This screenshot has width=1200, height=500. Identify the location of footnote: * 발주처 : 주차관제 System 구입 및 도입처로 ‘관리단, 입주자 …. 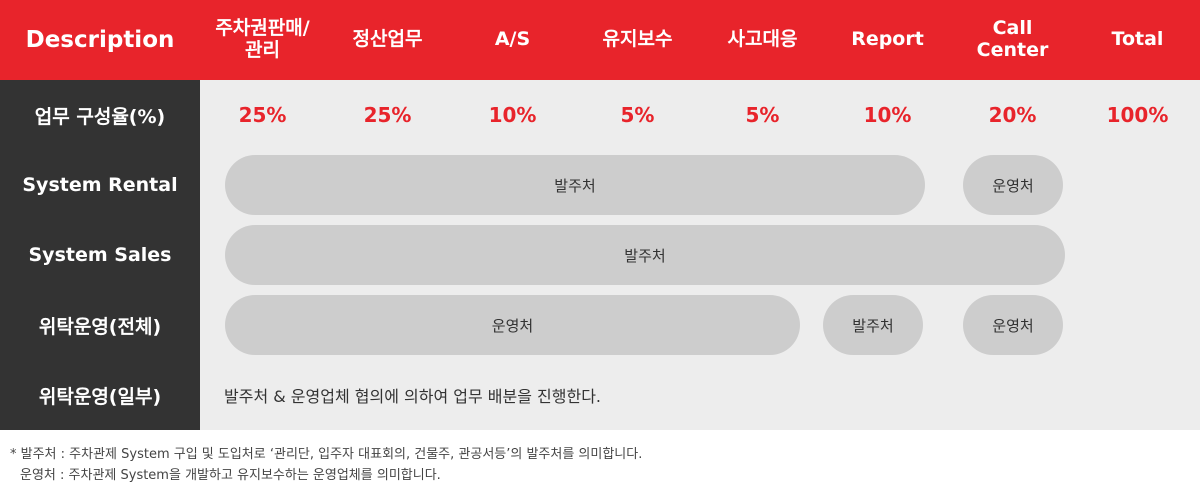
(326, 465).